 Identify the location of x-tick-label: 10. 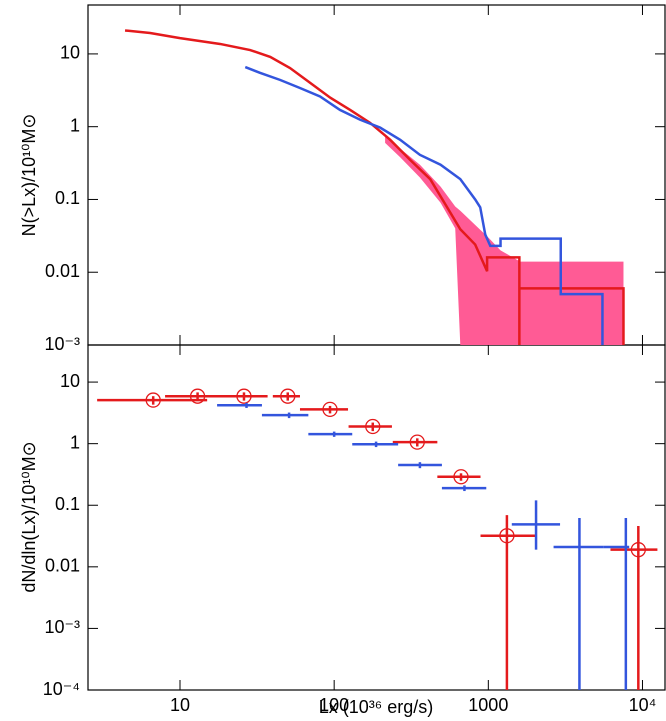
(180, 705).